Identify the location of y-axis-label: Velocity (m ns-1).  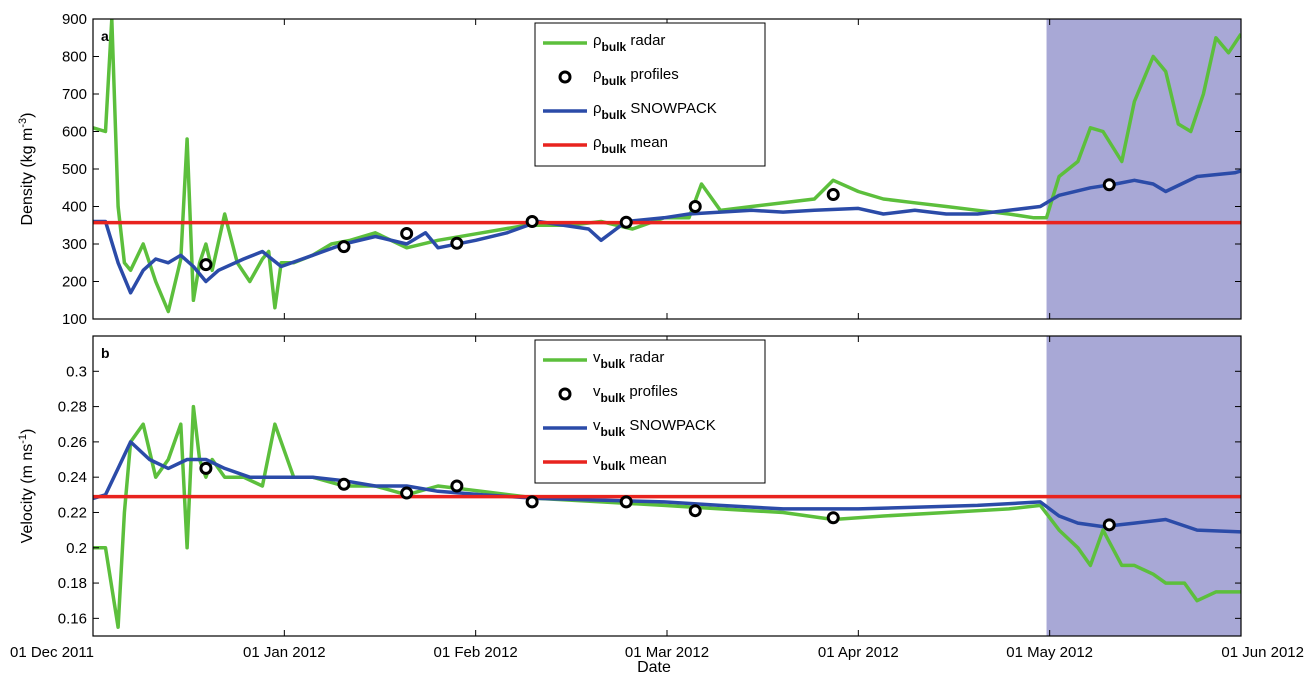
(26, 486).